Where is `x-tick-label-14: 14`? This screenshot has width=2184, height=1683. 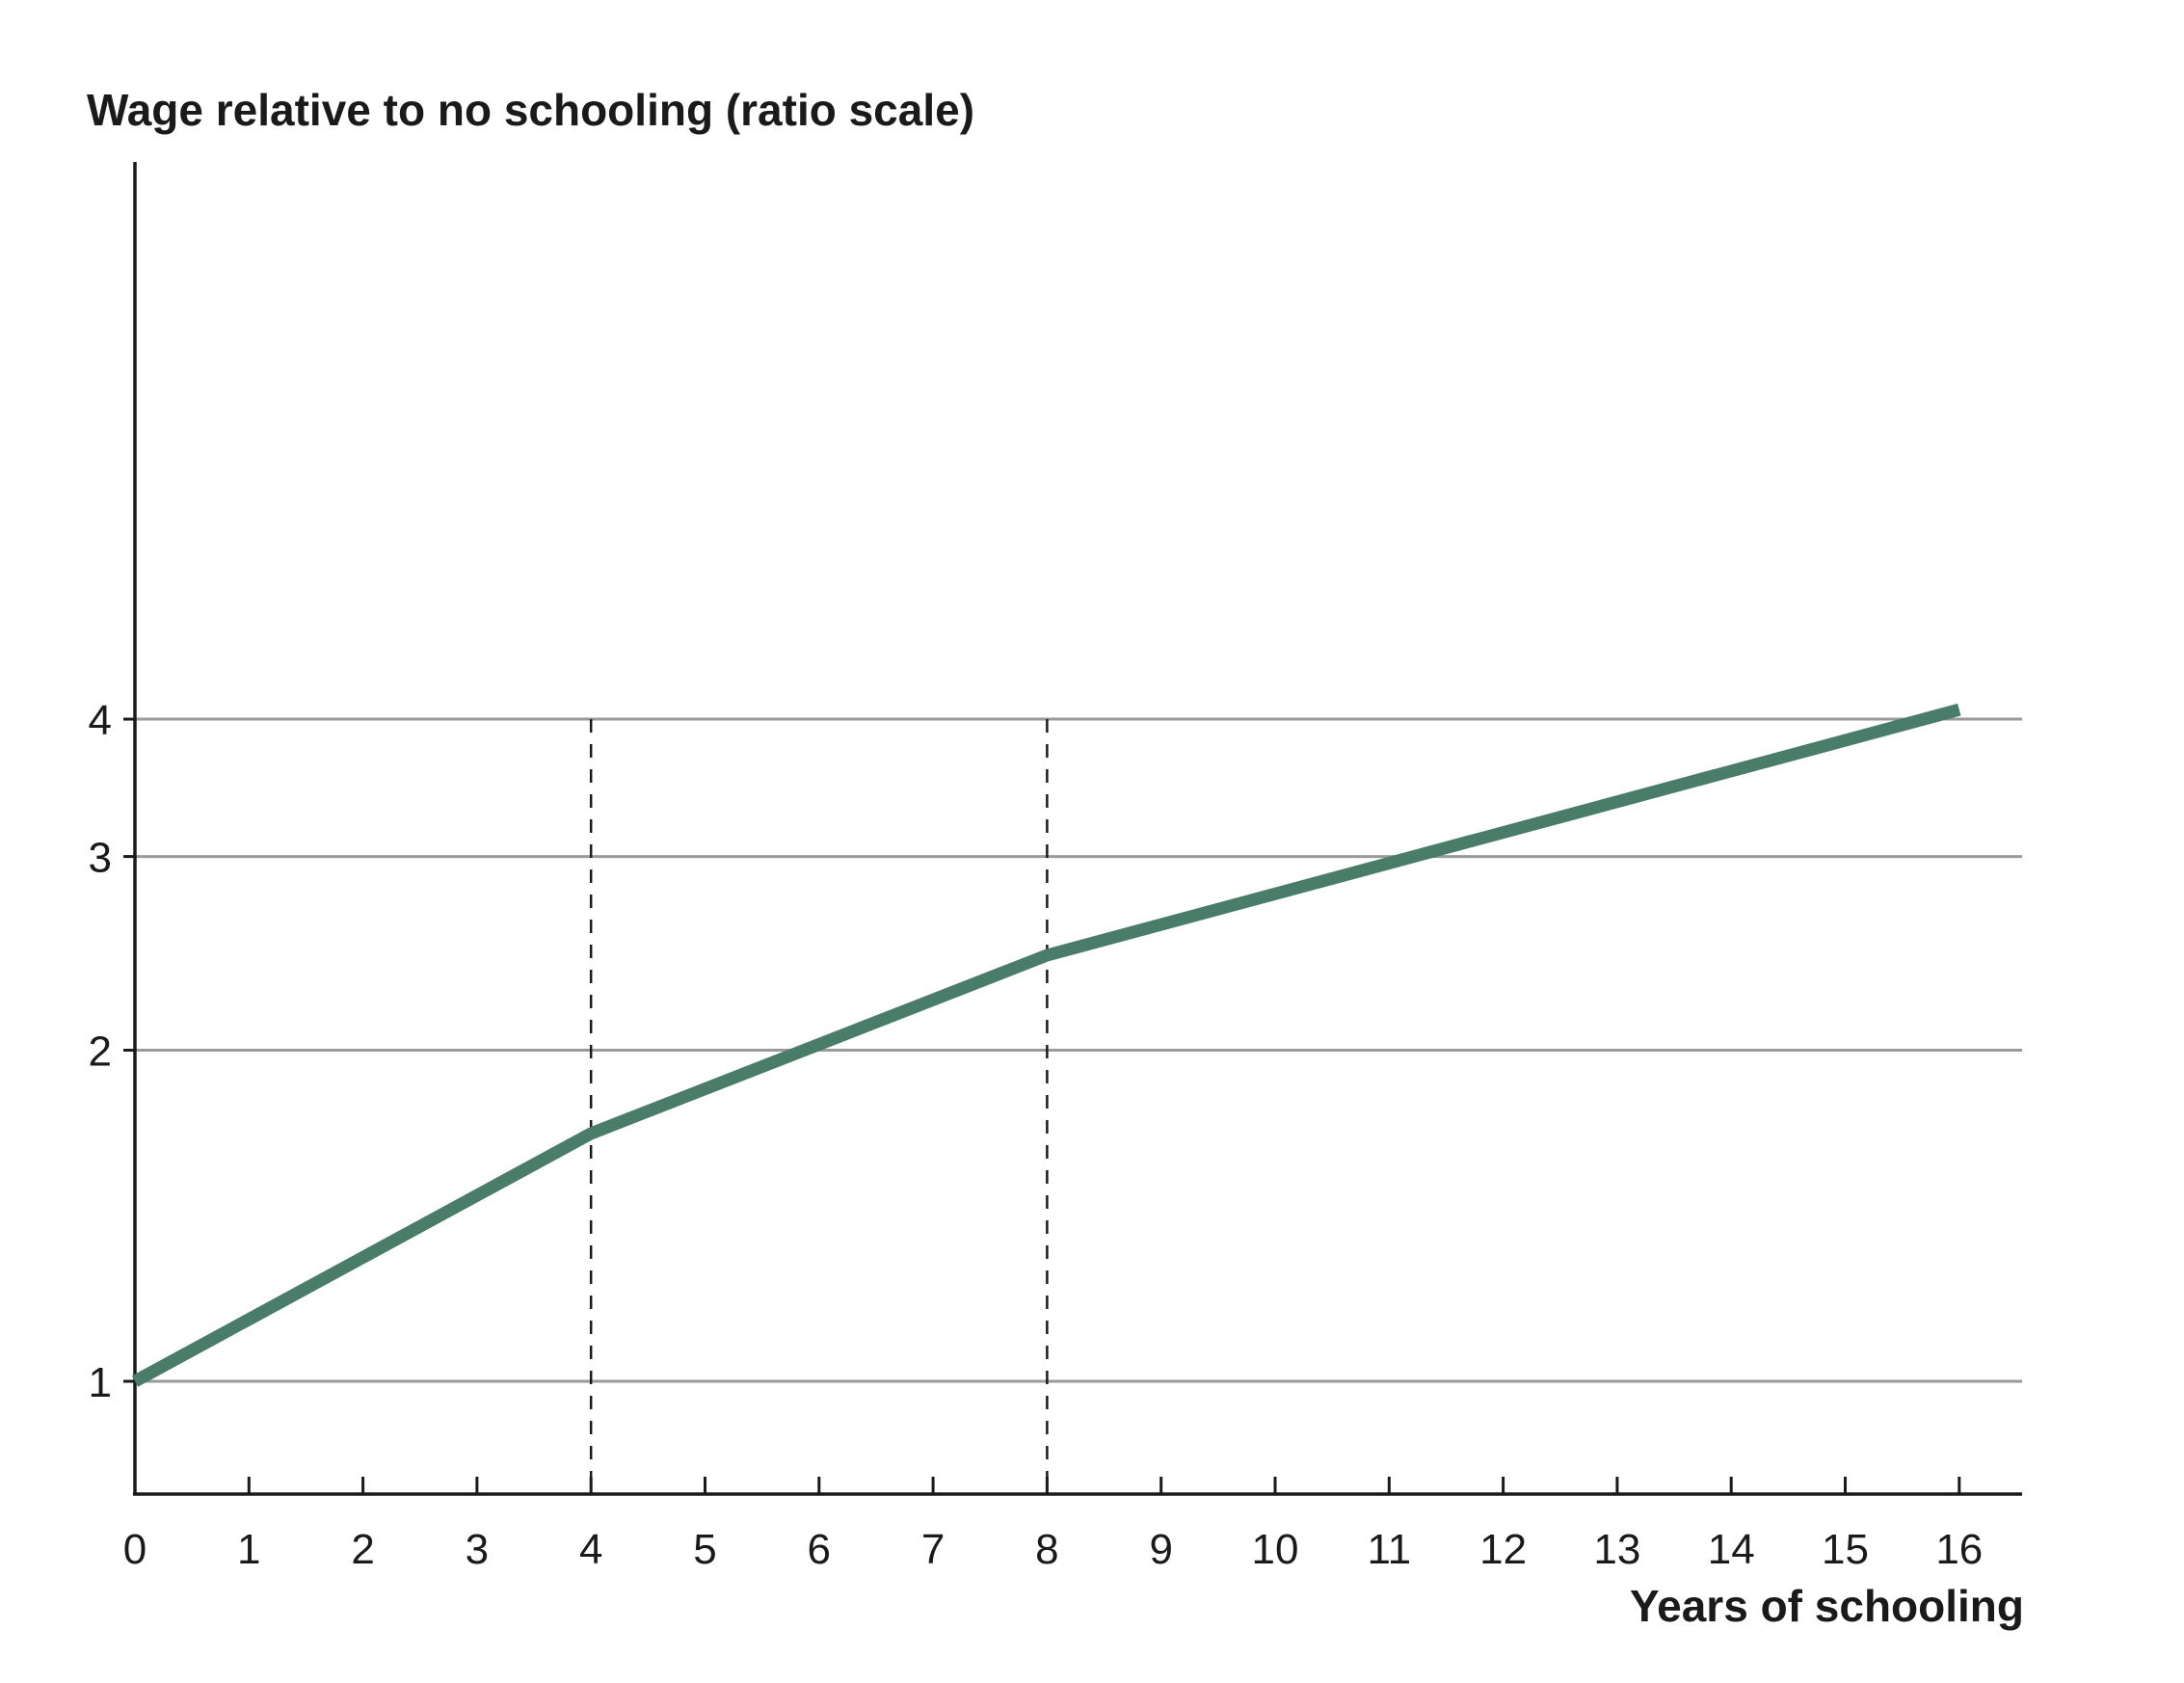
x-tick-label-14: 14 is located at coordinates (1731, 1549).